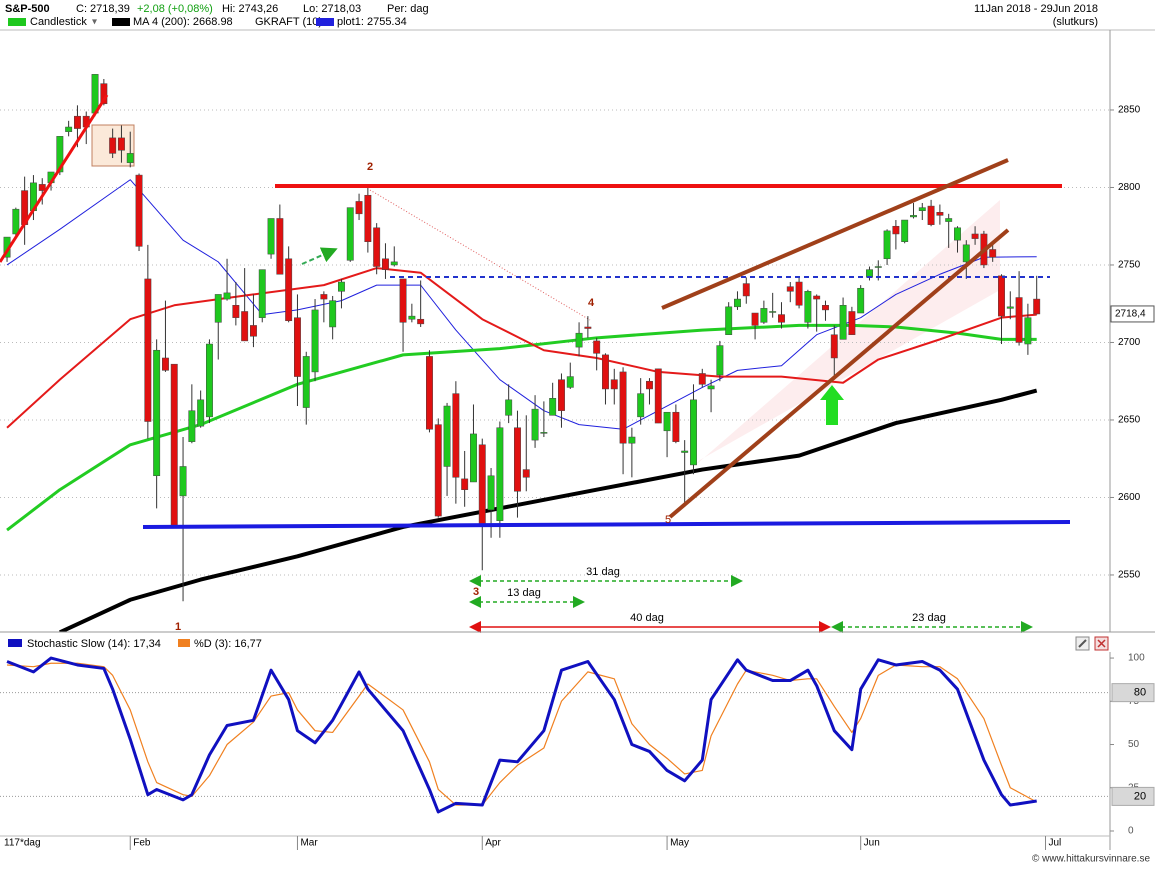 This screenshot has height=872, width=1155. I want to click on legend-label: MA 4 (200): 2668.98, so click(183, 22).